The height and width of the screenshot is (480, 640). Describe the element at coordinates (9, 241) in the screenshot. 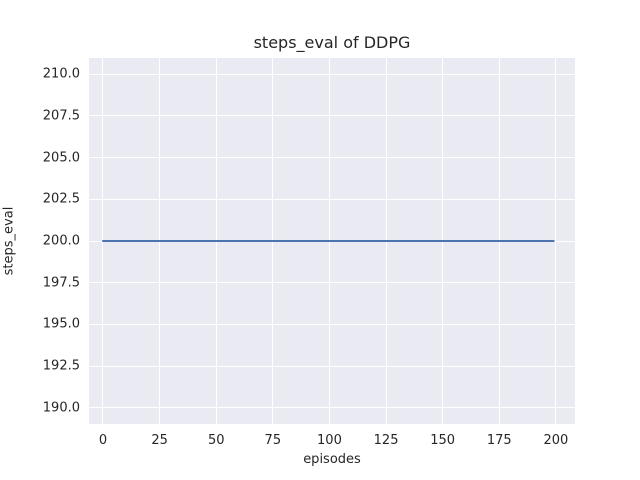

I see `y-axis-label: steps_eval` at that location.